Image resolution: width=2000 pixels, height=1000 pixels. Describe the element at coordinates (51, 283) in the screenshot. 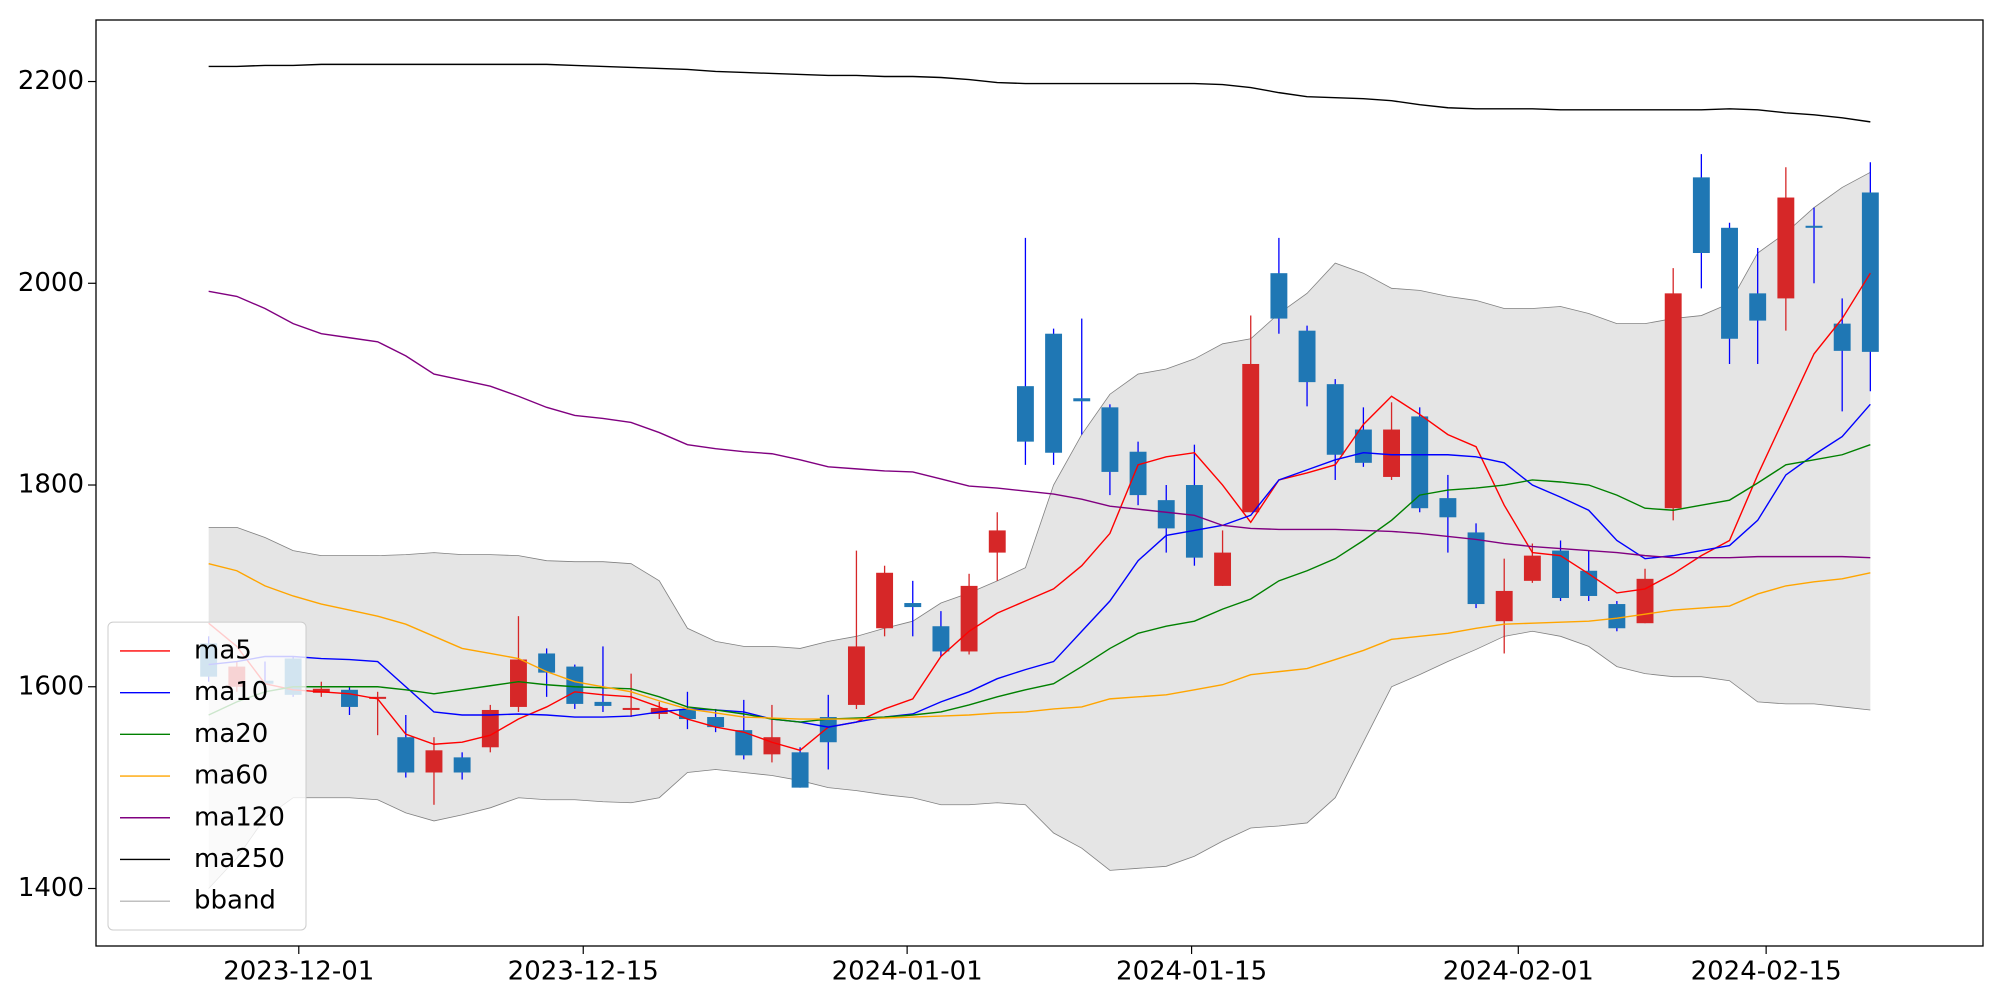

I see `y-tick-label: 2000` at that location.